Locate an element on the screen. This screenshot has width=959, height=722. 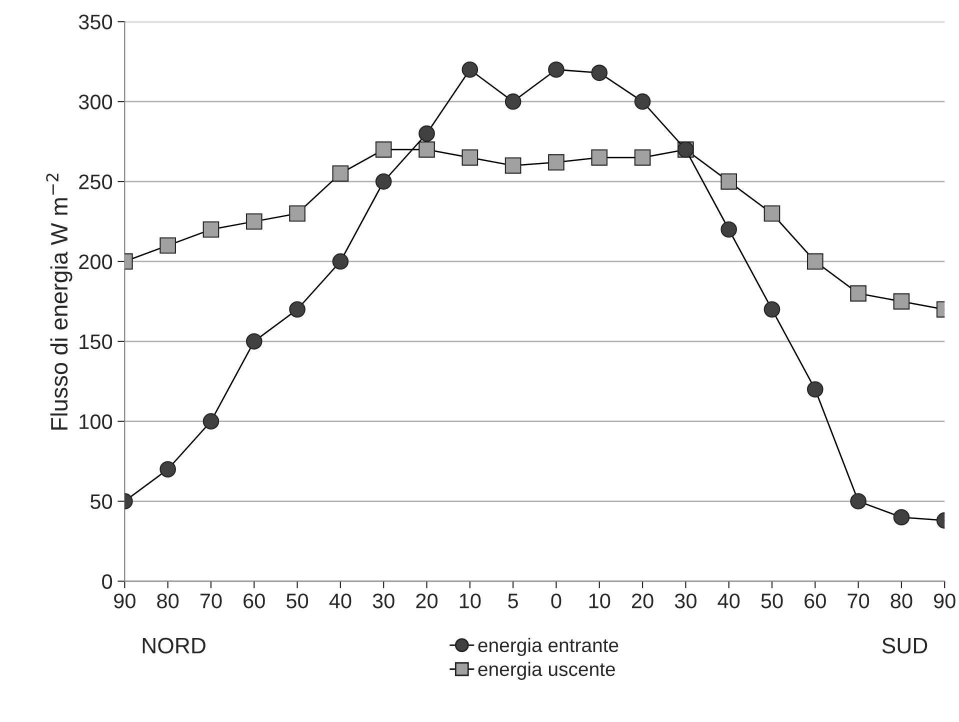
y-tick-label: 300 is located at coordinates (95, 102).